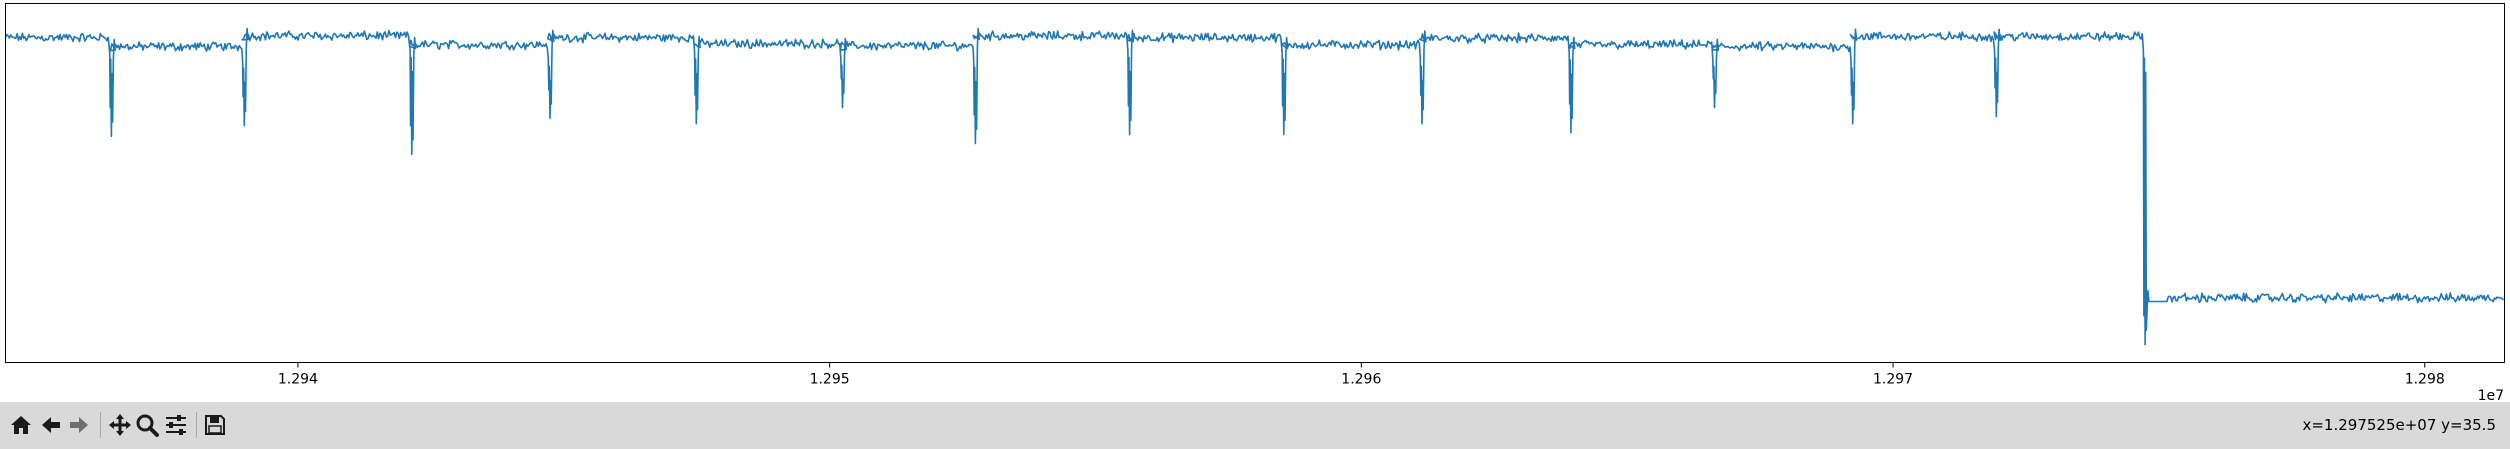 This screenshot has height=449, width=2510. I want to click on save-button, so click(215, 425).